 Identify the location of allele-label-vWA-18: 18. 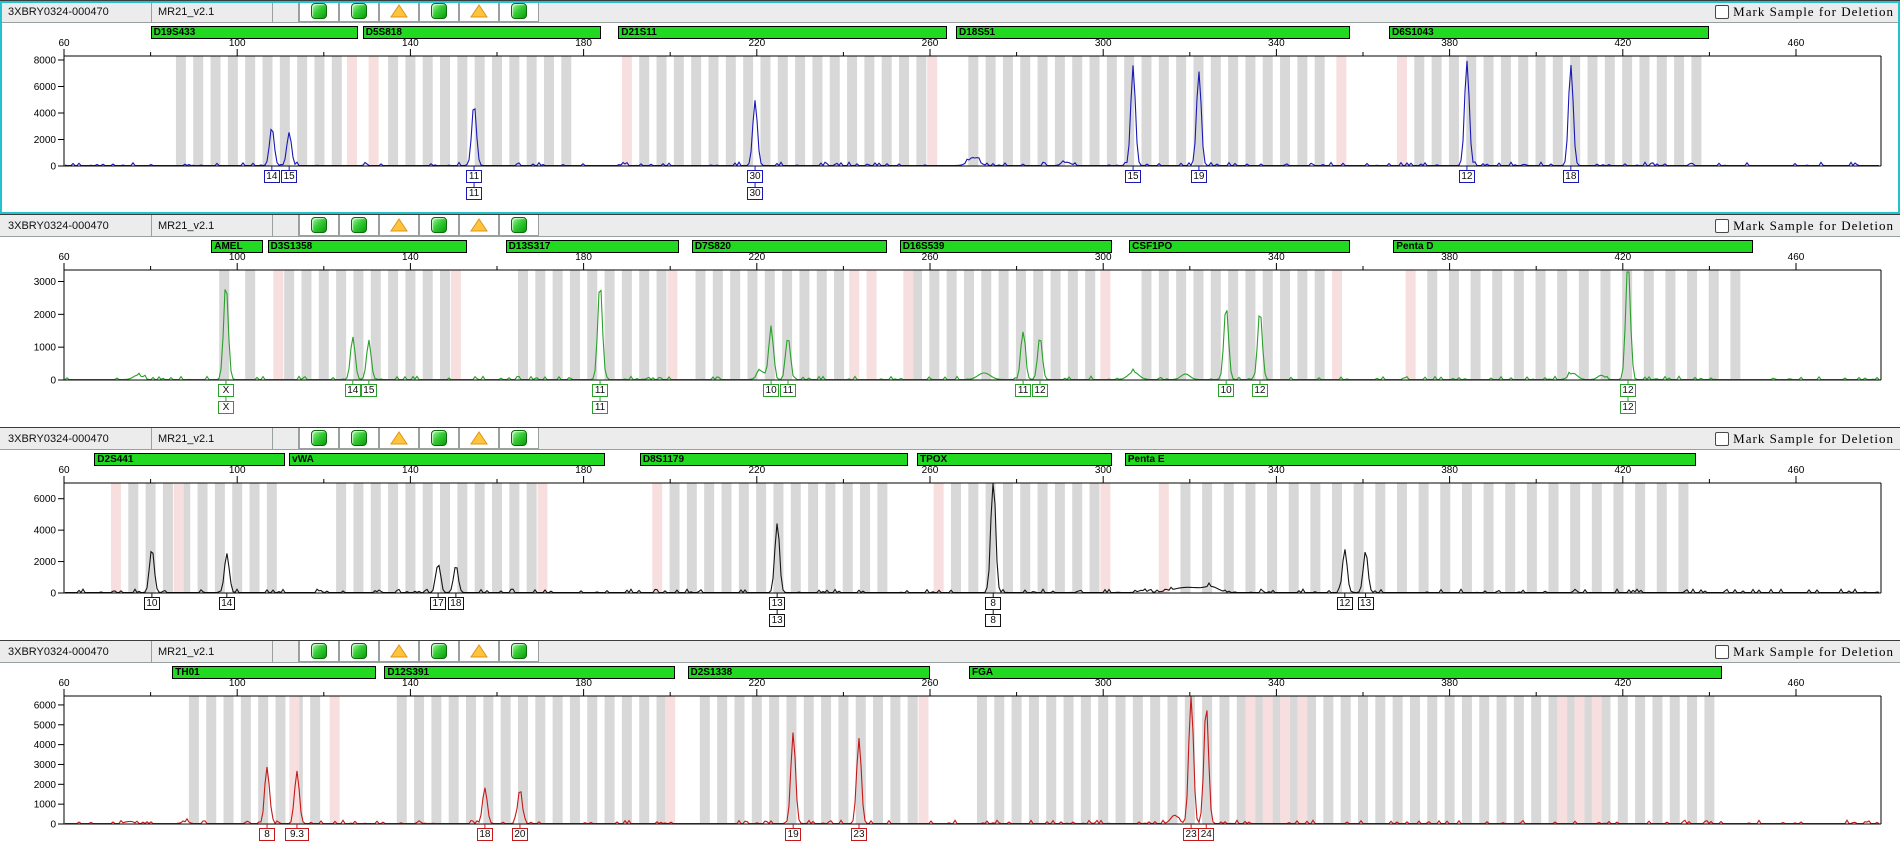
(455, 603).